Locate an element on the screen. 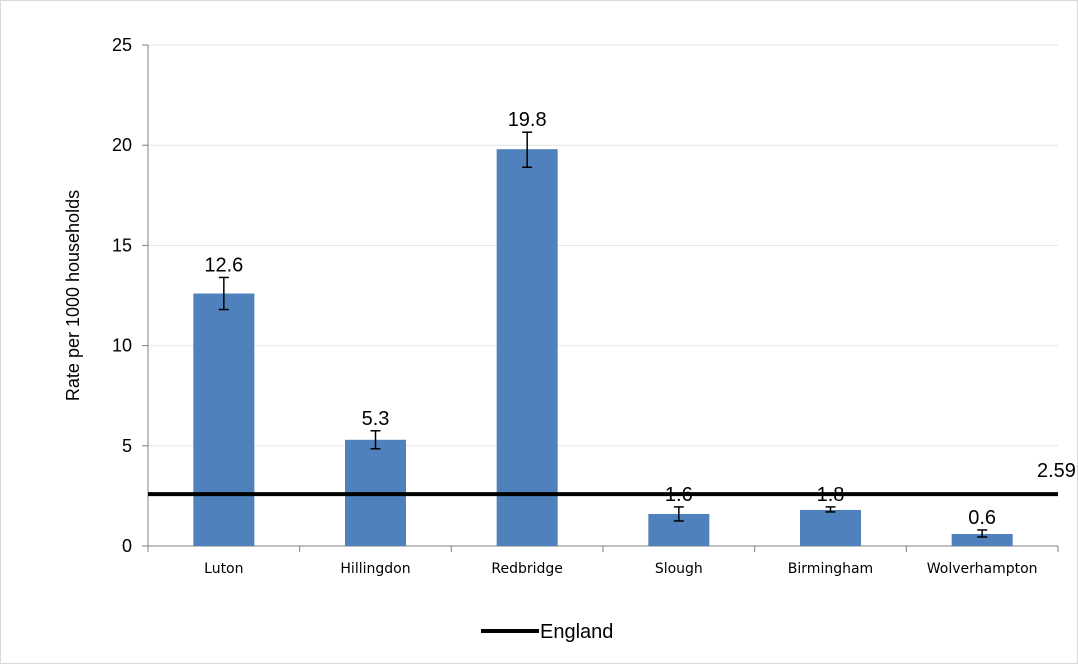  error-bar-birmingham is located at coordinates (830, 509).